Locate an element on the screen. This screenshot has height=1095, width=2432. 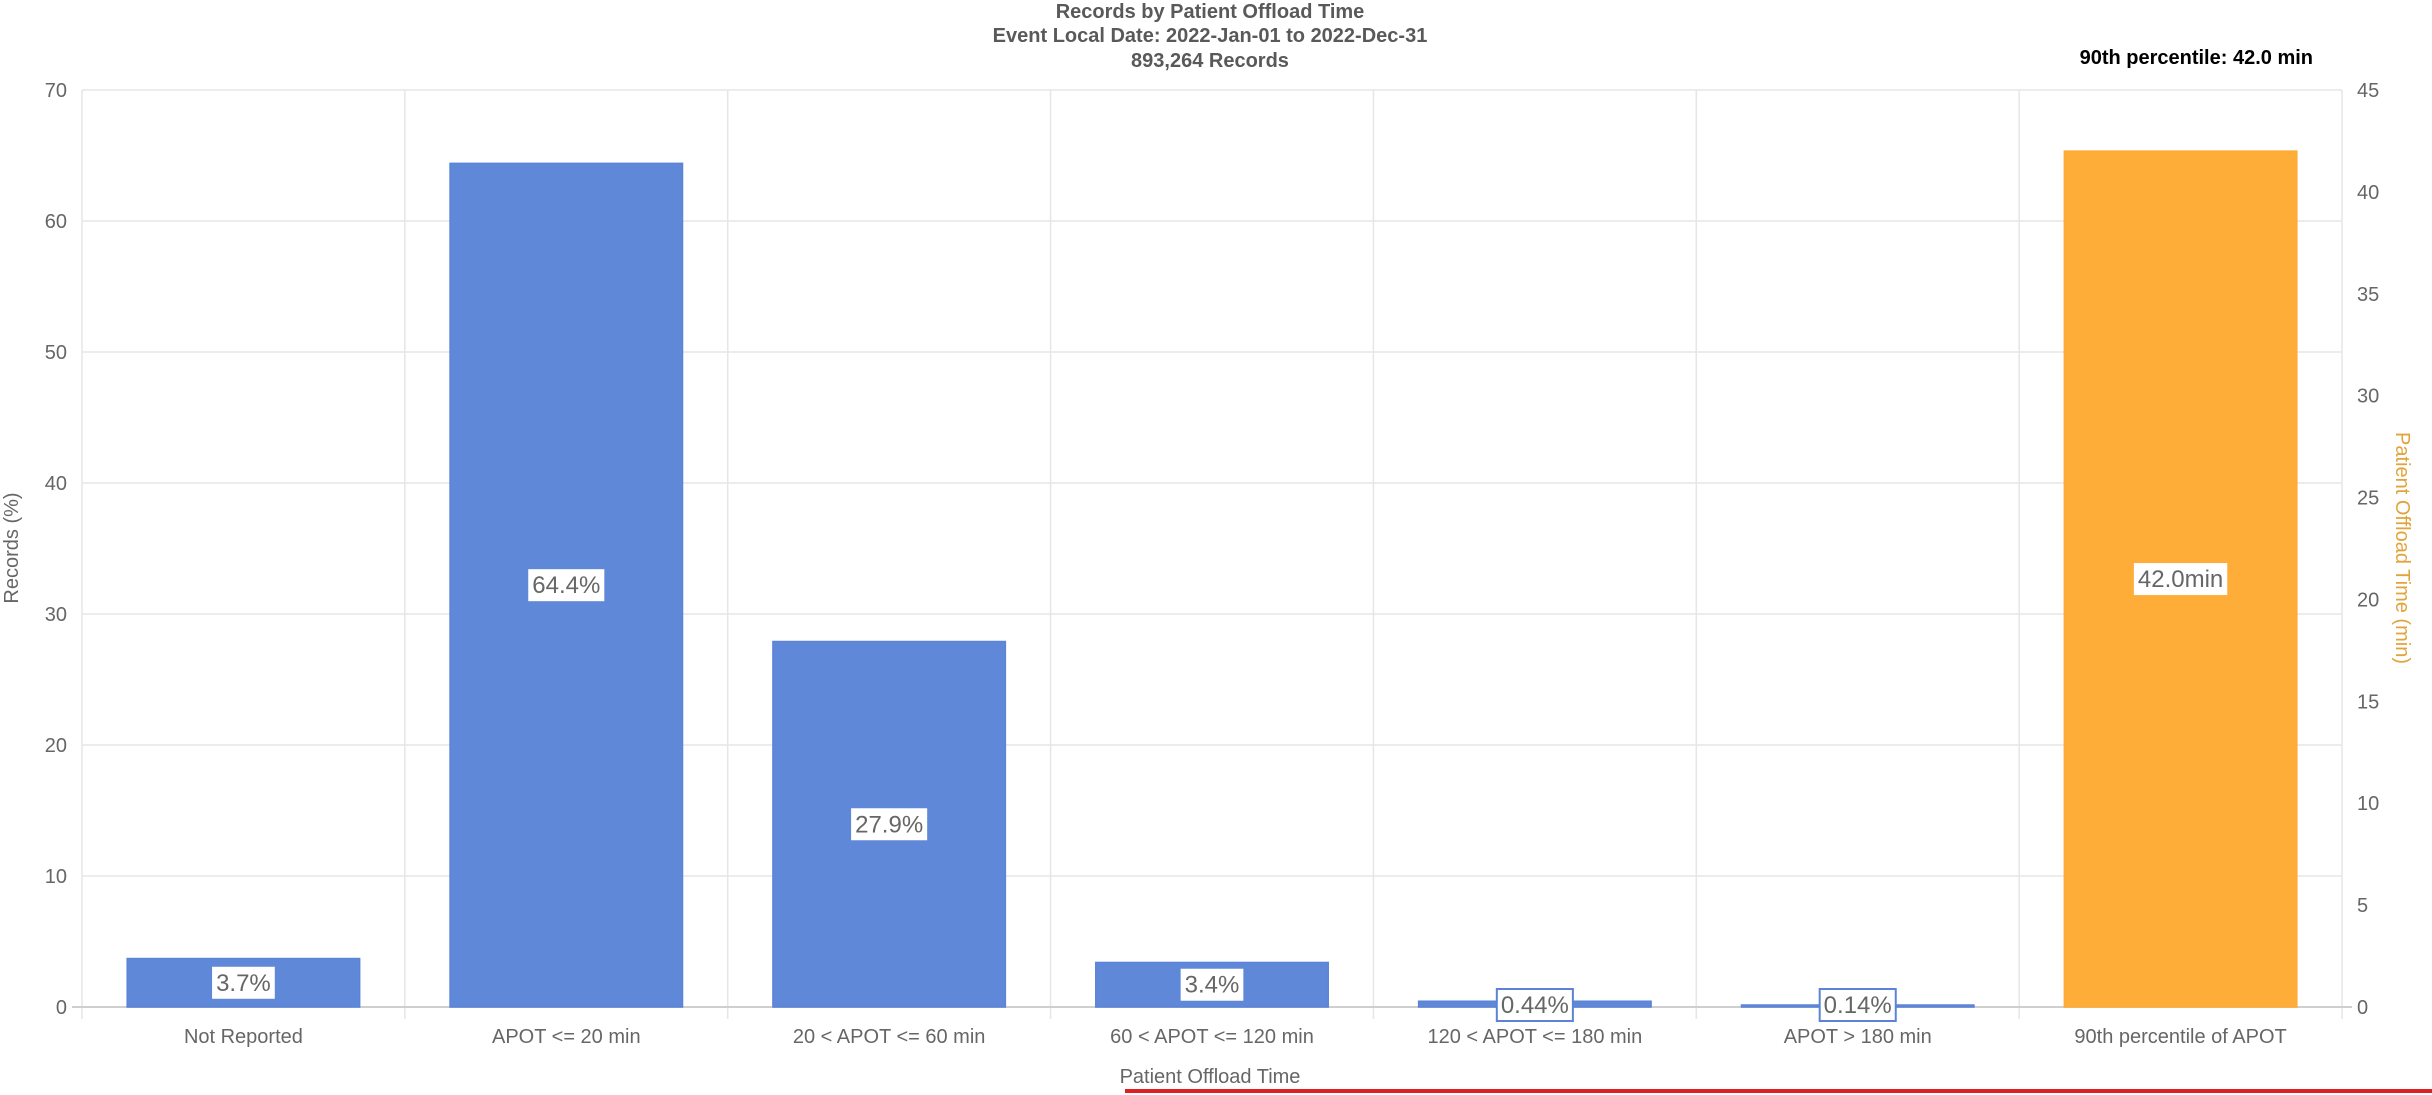
y2-tick-label: 5 is located at coordinates (2362, 906).